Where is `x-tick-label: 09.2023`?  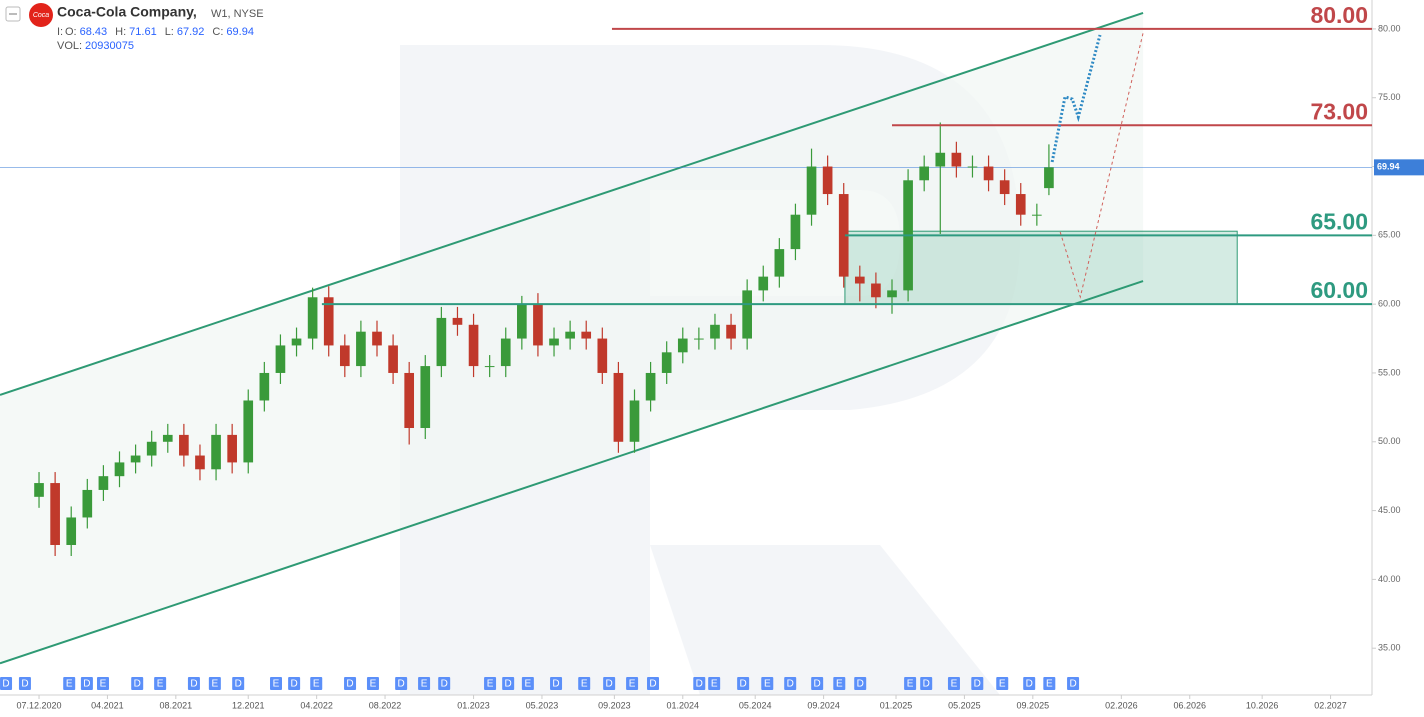
x-tick-label: 09.2023 is located at coordinates (614, 705).